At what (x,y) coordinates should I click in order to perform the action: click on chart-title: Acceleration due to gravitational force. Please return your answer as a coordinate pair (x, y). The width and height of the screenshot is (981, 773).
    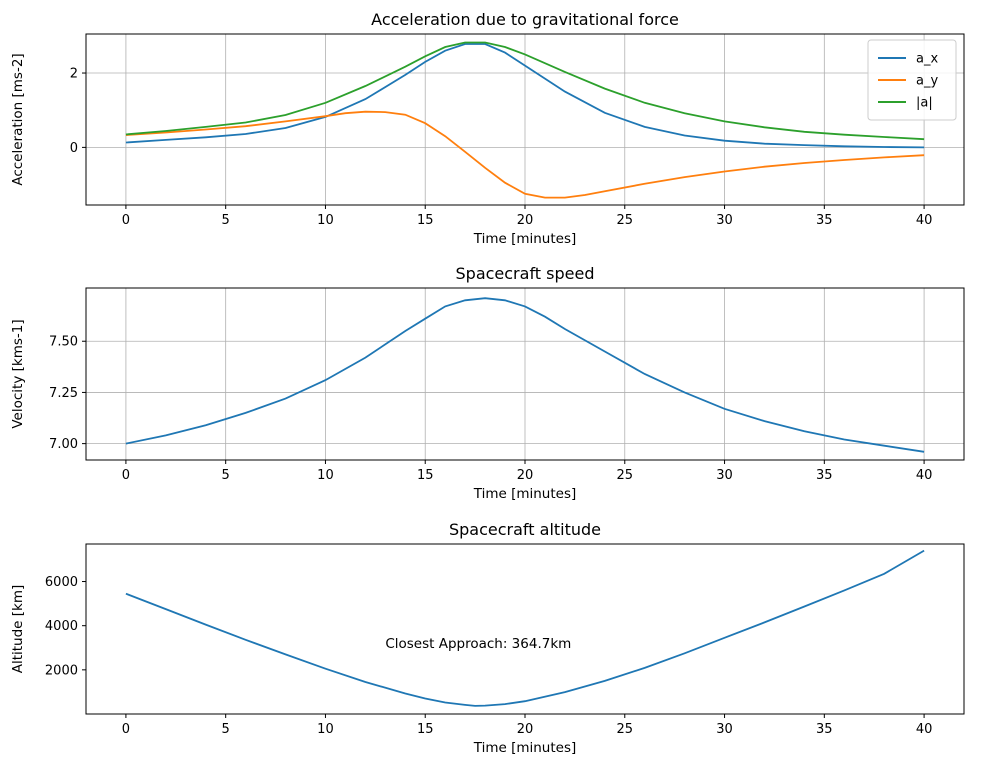
    Looking at the image, I should click on (525, 19).